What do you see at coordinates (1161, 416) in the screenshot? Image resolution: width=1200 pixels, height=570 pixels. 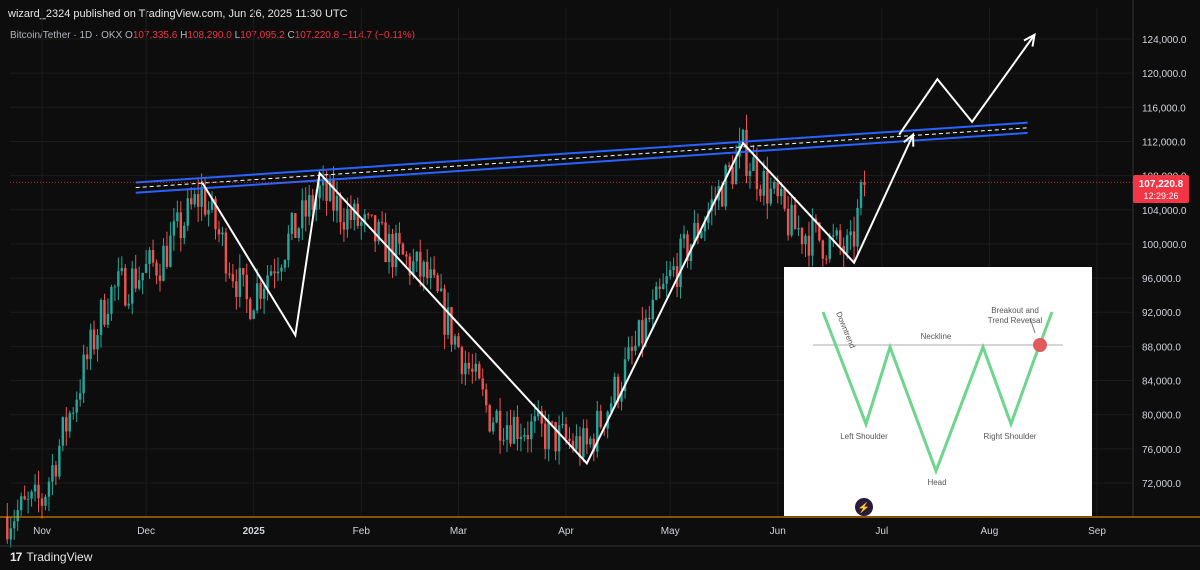 I see `y-tick-label: 80,000.0` at bounding box center [1161, 416].